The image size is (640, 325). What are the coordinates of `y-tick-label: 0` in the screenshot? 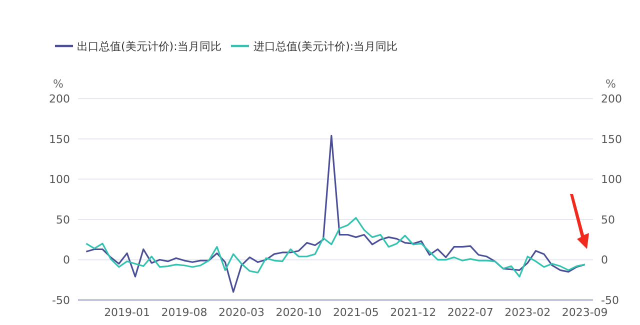 It's located at (66, 260).